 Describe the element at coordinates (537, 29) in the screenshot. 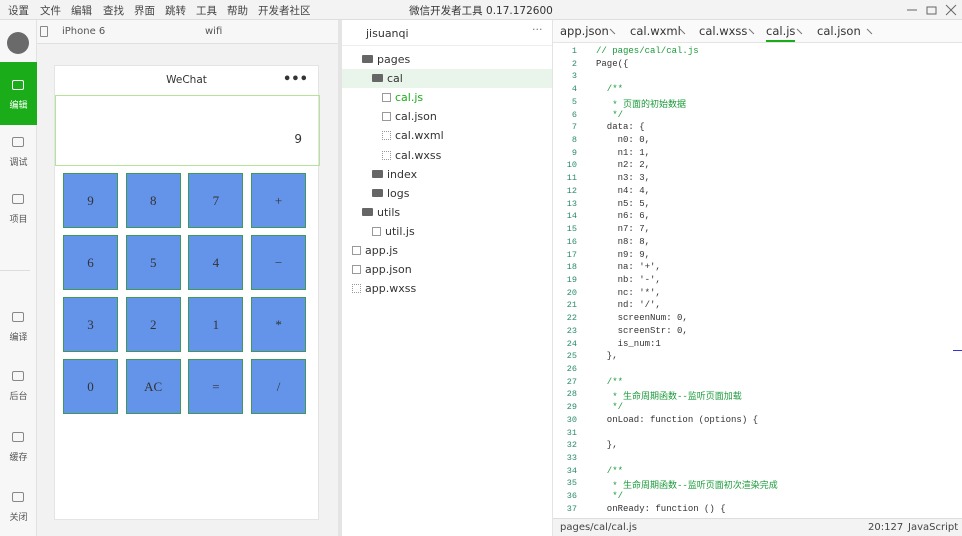

I see `tree-more: ···` at that location.